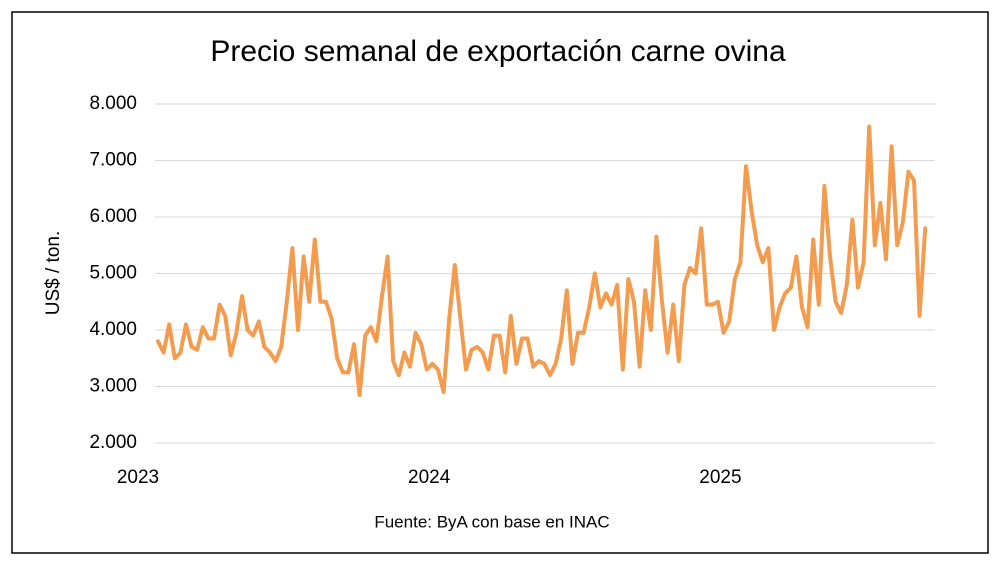 This screenshot has height=569, width=1000. I want to click on x-tick-label: 2023, so click(138, 477).